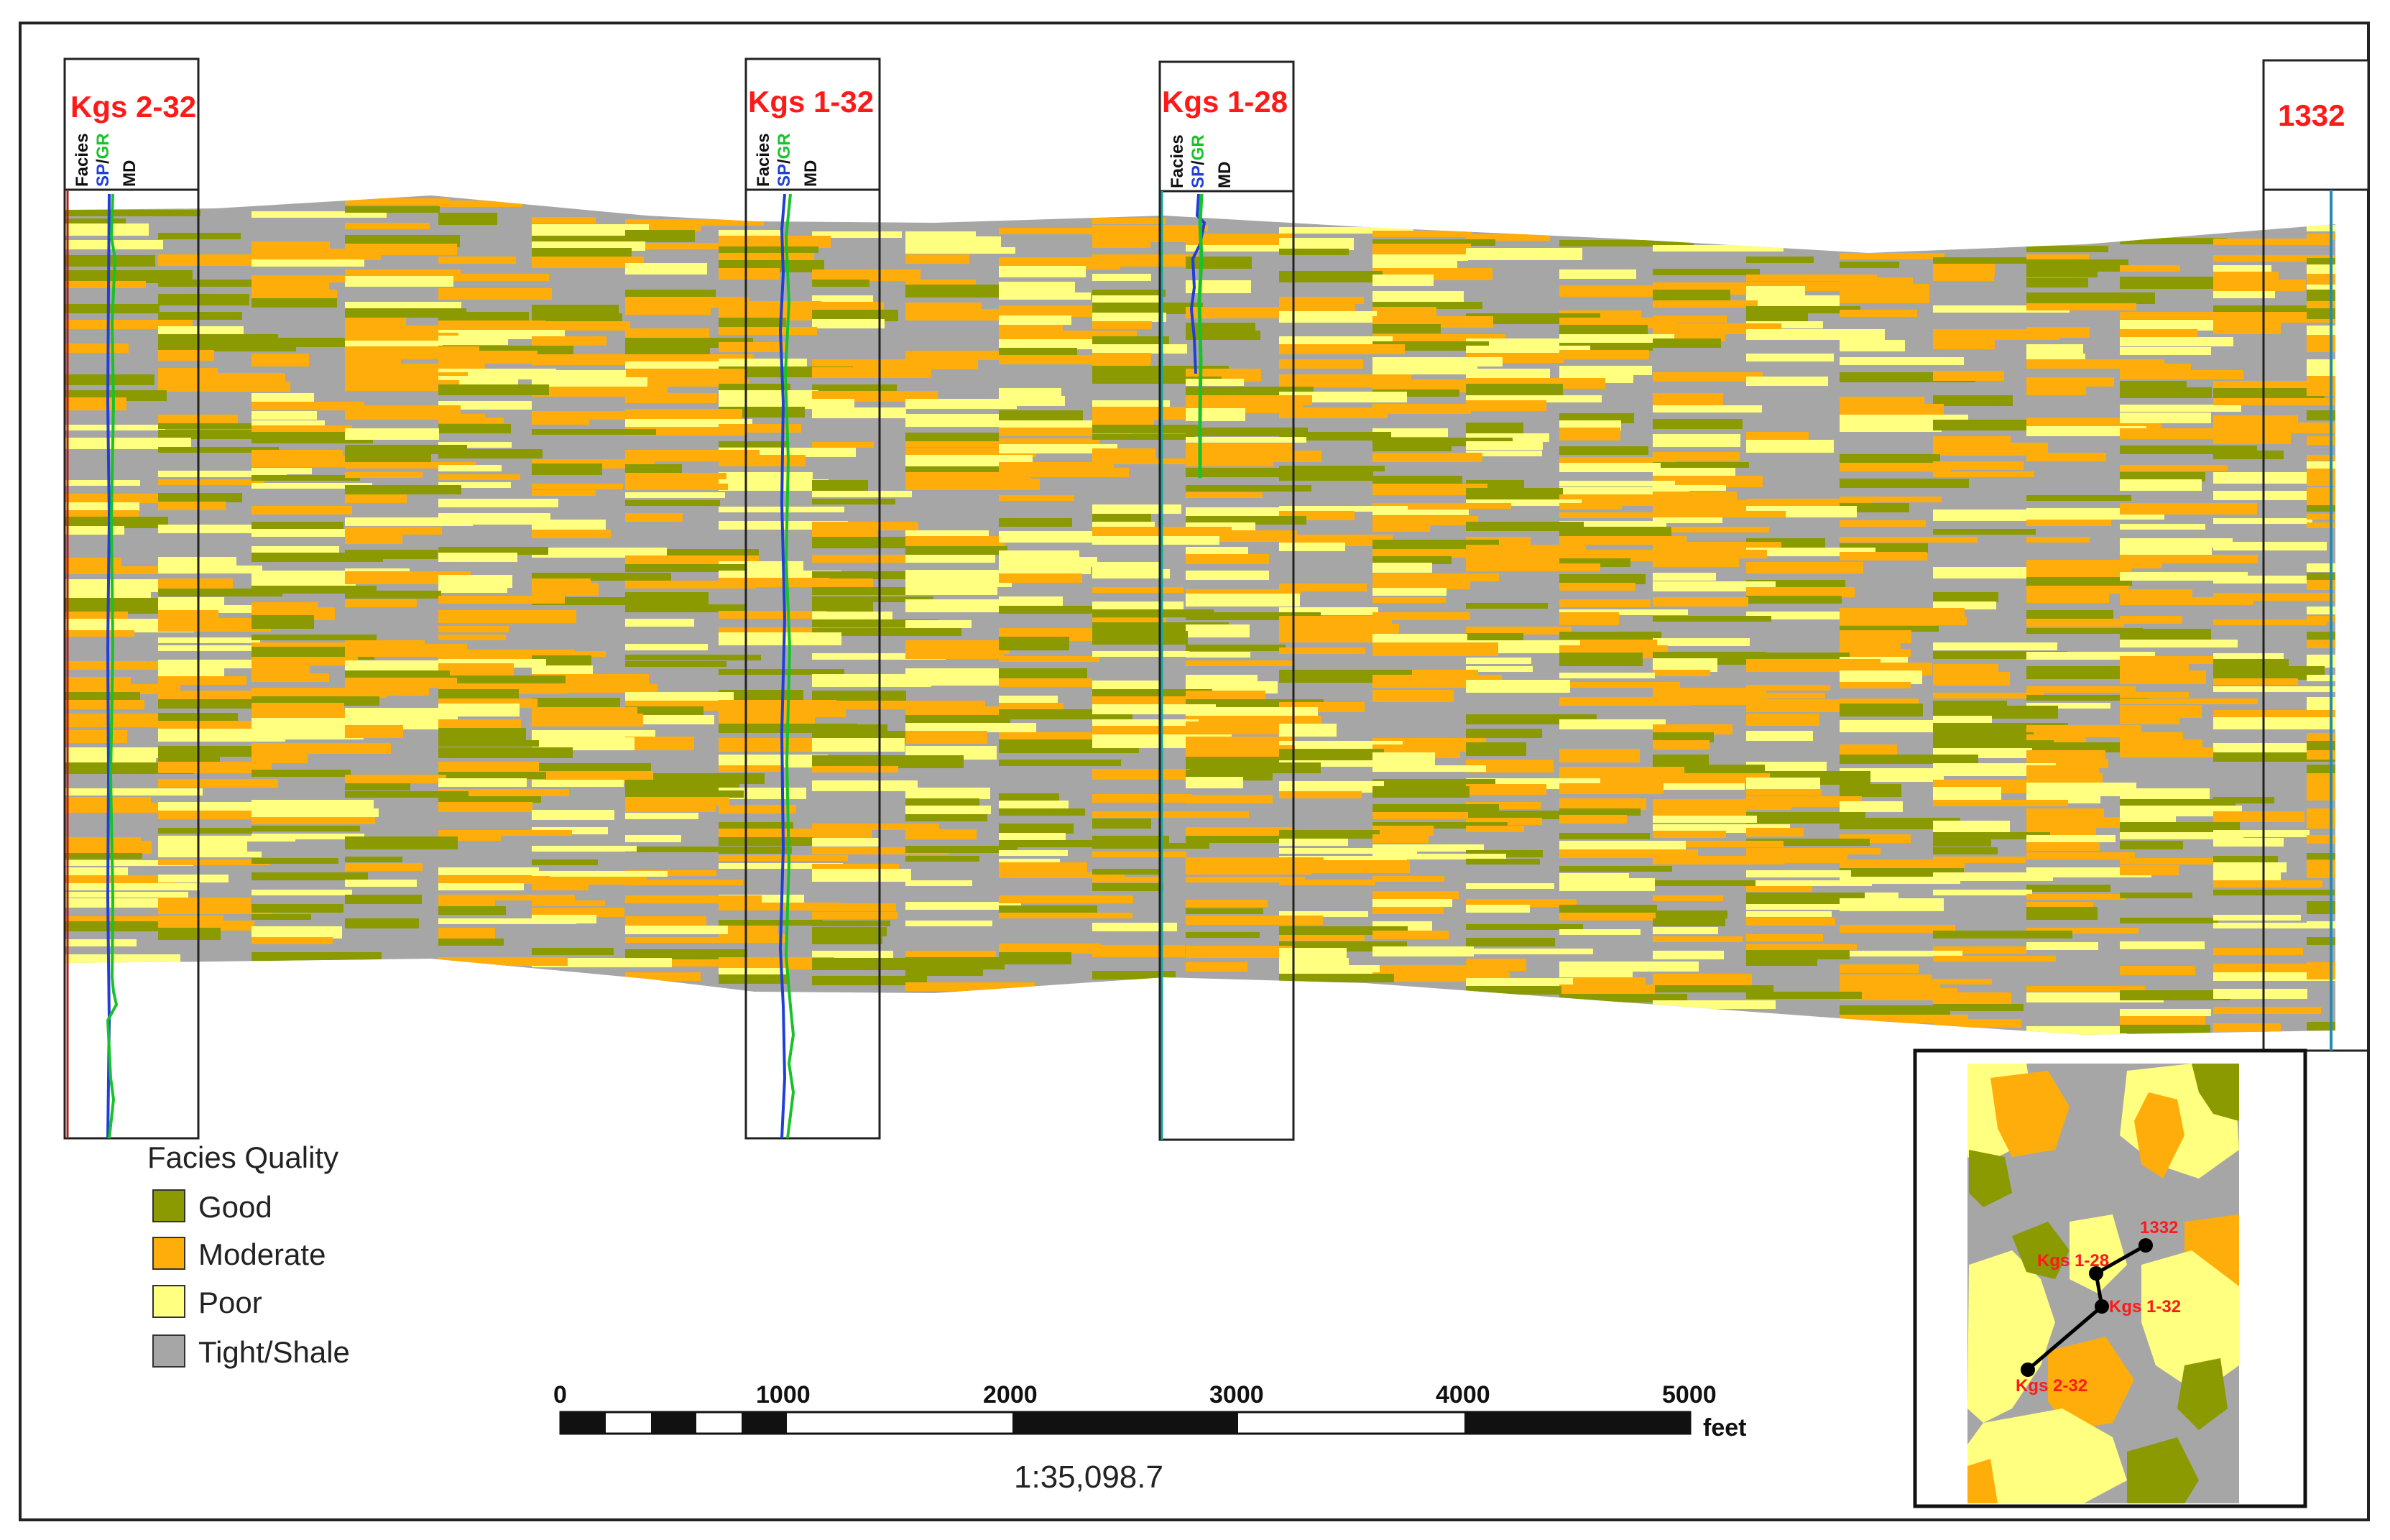 This screenshot has height=1540, width=2390. I want to click on map-label-kgs-1-32: Kgs 1-32, so click(2145, 1307).